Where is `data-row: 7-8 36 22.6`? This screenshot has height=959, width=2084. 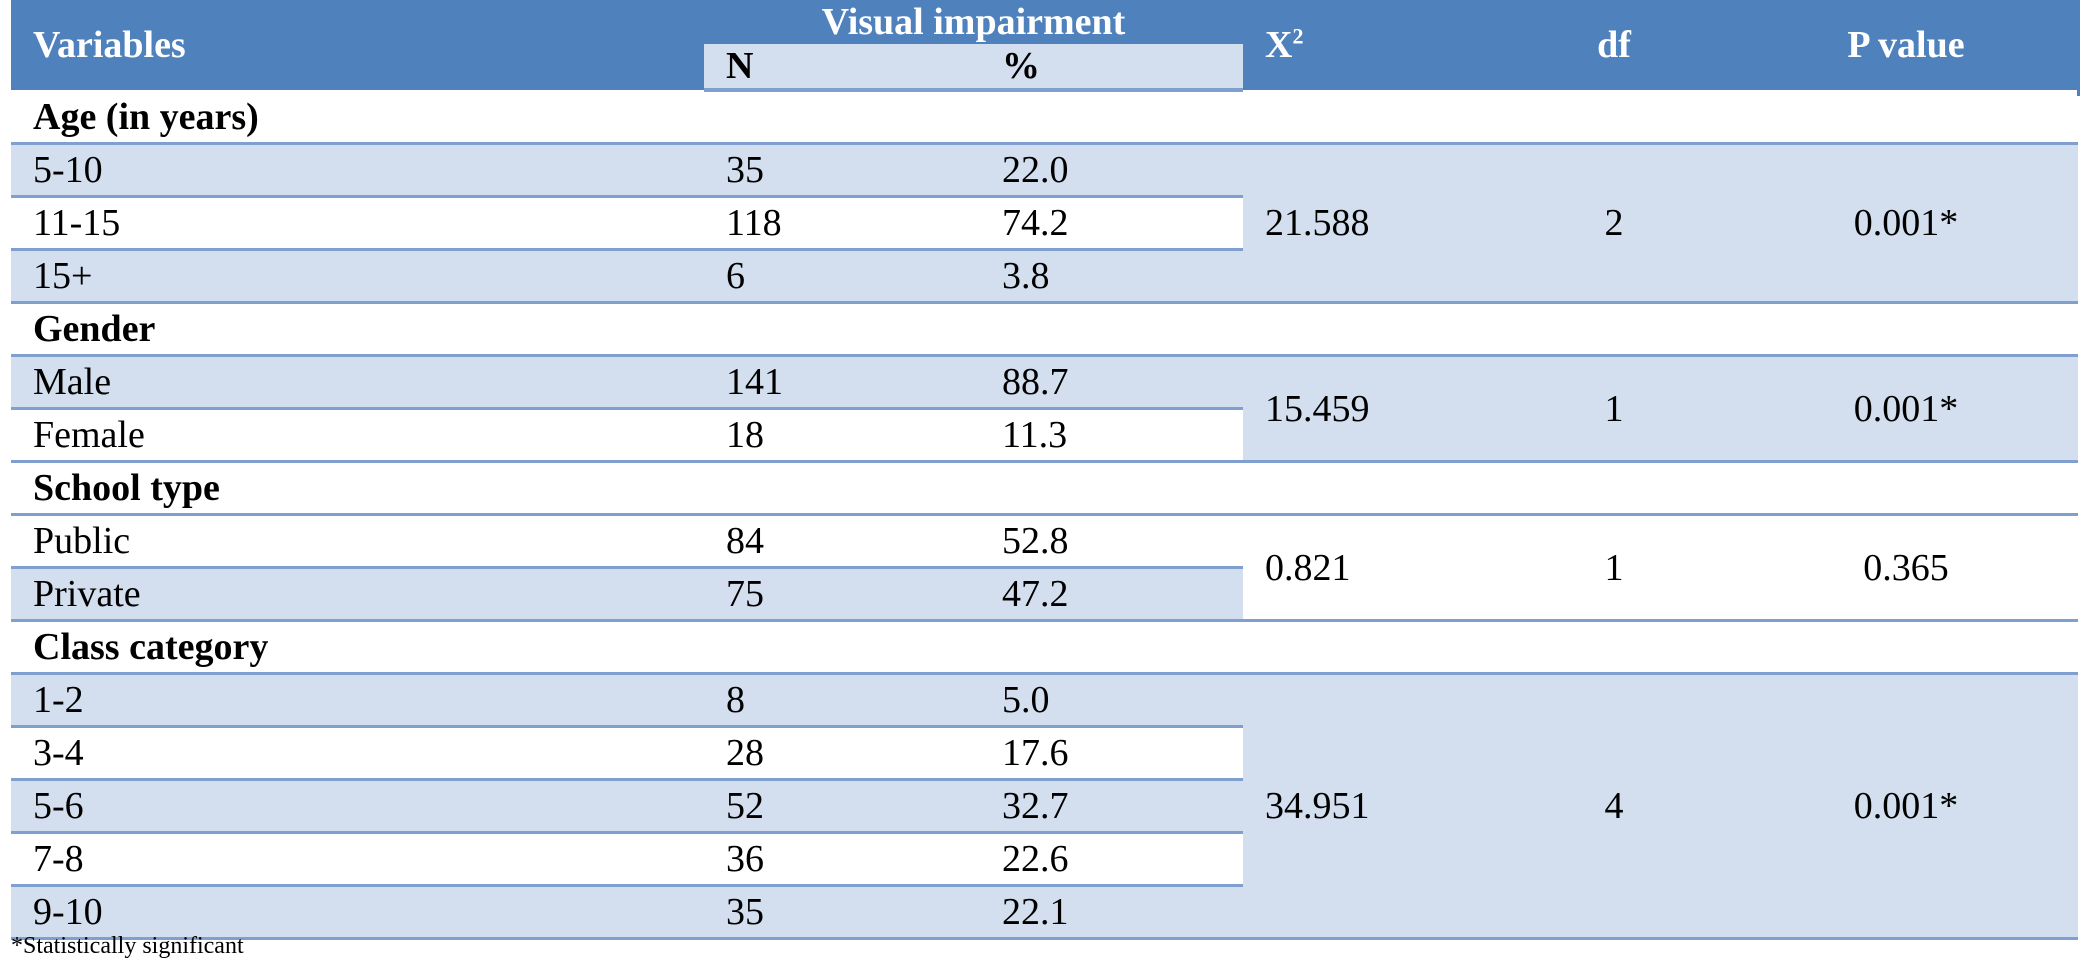
data-row: 7-8 36 22.6 is located at coordinates (1044, 859).